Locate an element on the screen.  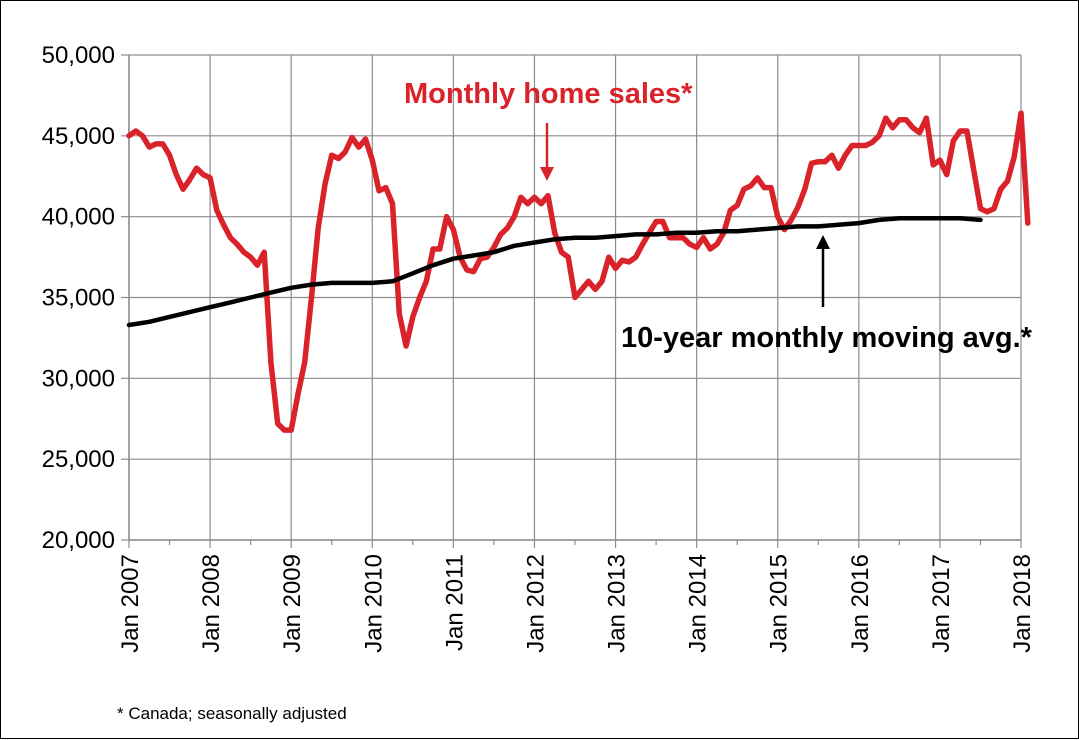
x-tick-label: Jan 2010 is located at coordinates (373, 603).